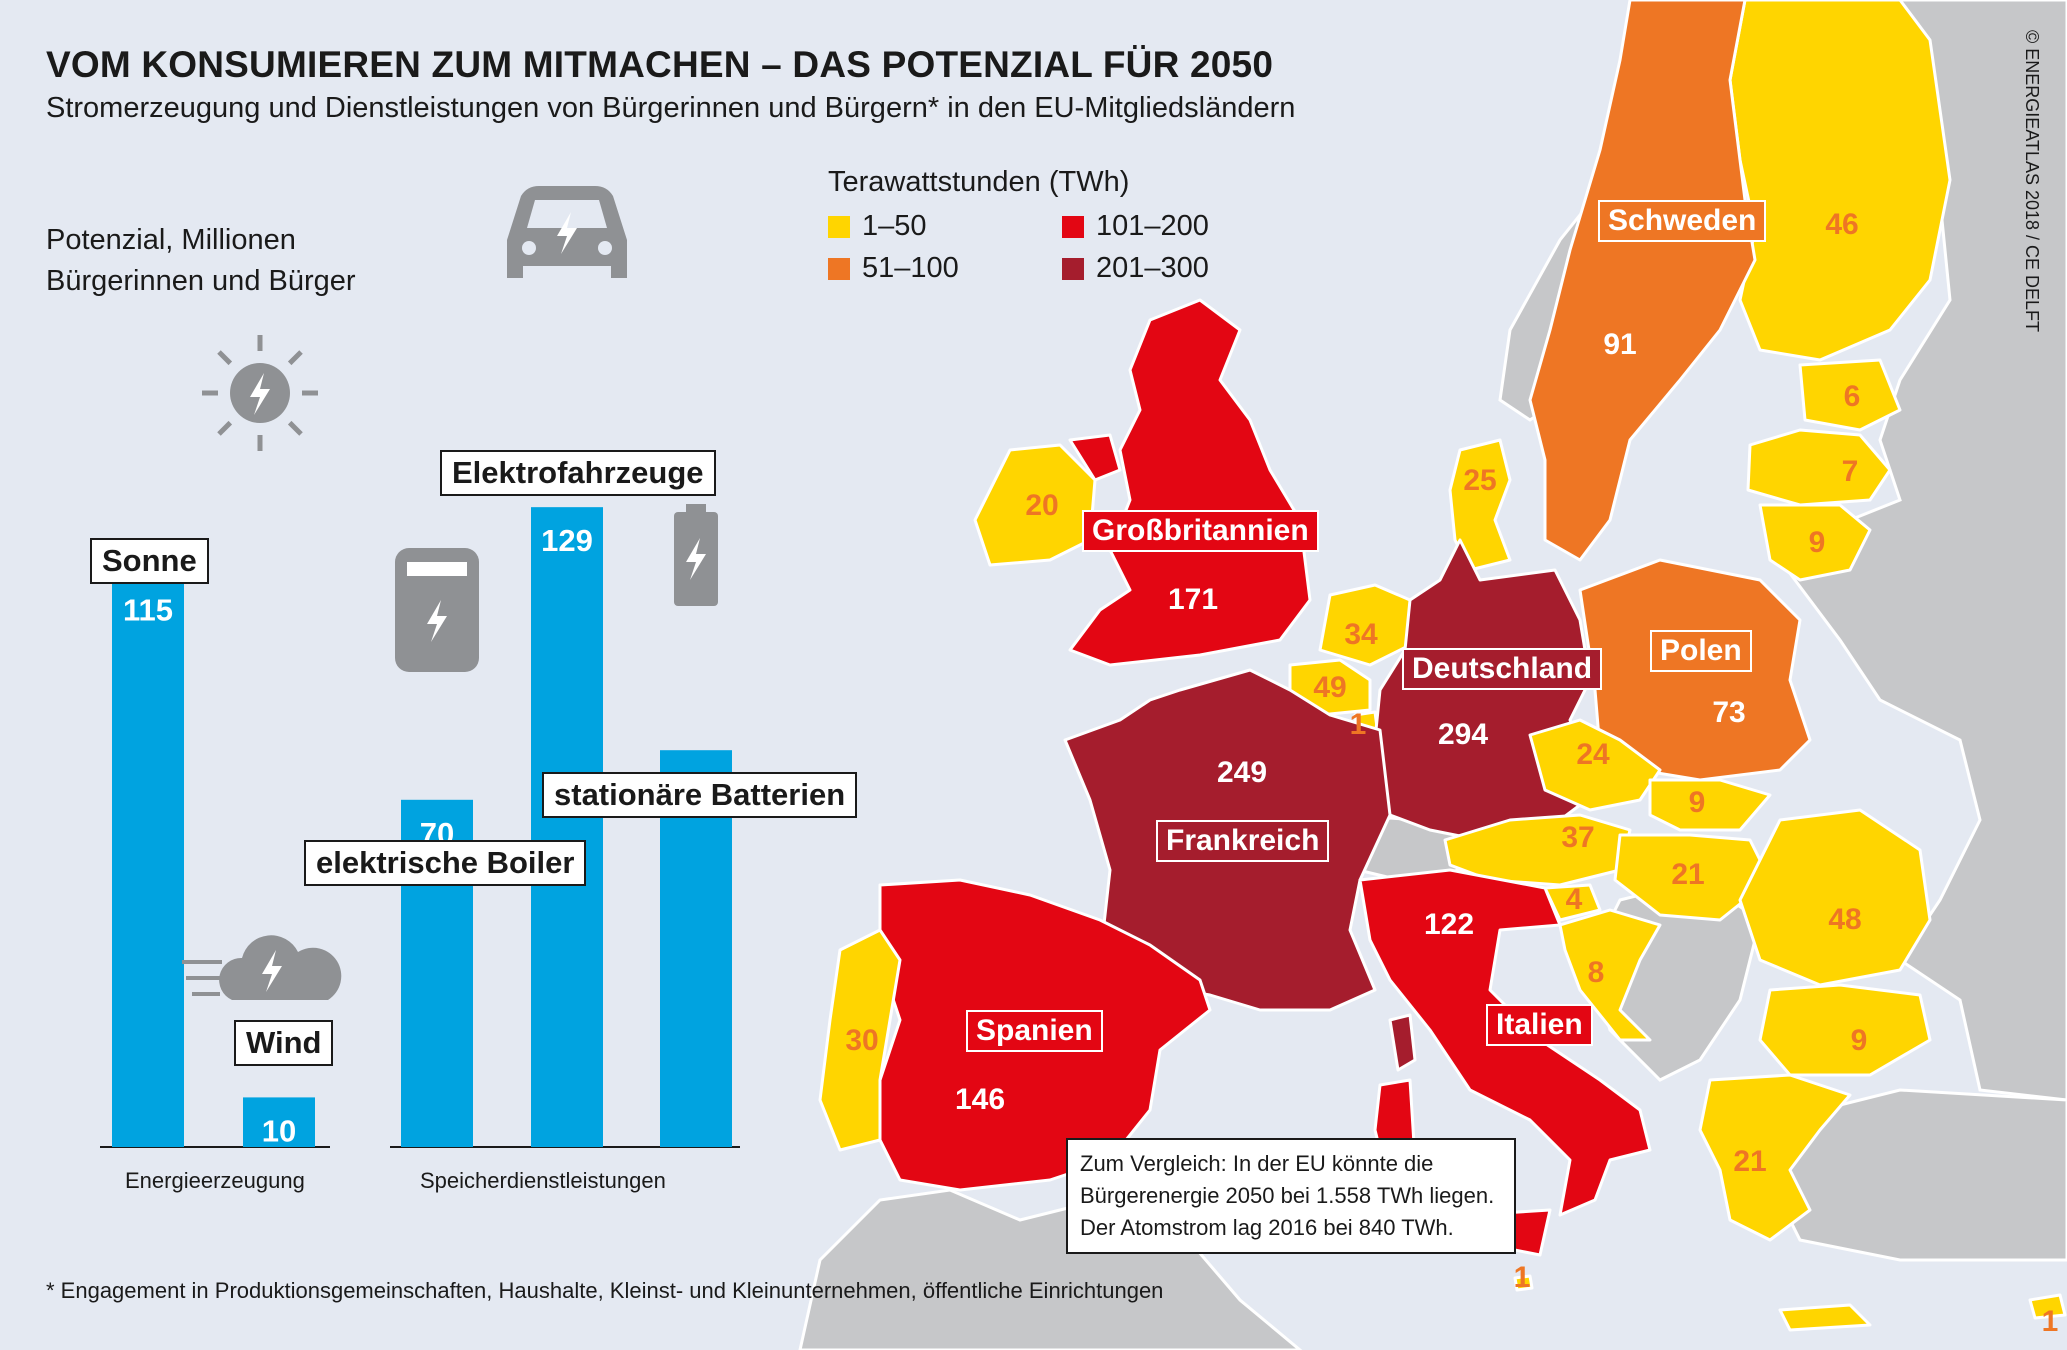  Describe the element at coordinates (1710, 805) in the screenshot. I see `slovakia-shape` at that location.